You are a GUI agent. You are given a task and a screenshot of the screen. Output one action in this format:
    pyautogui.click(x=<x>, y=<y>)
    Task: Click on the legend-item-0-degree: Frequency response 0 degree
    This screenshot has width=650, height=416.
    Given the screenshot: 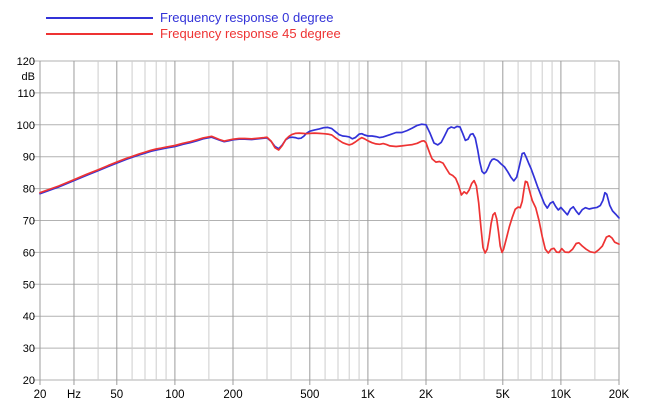 What is the action you would take?
    pyautogui.click(x=193, y=18)
    